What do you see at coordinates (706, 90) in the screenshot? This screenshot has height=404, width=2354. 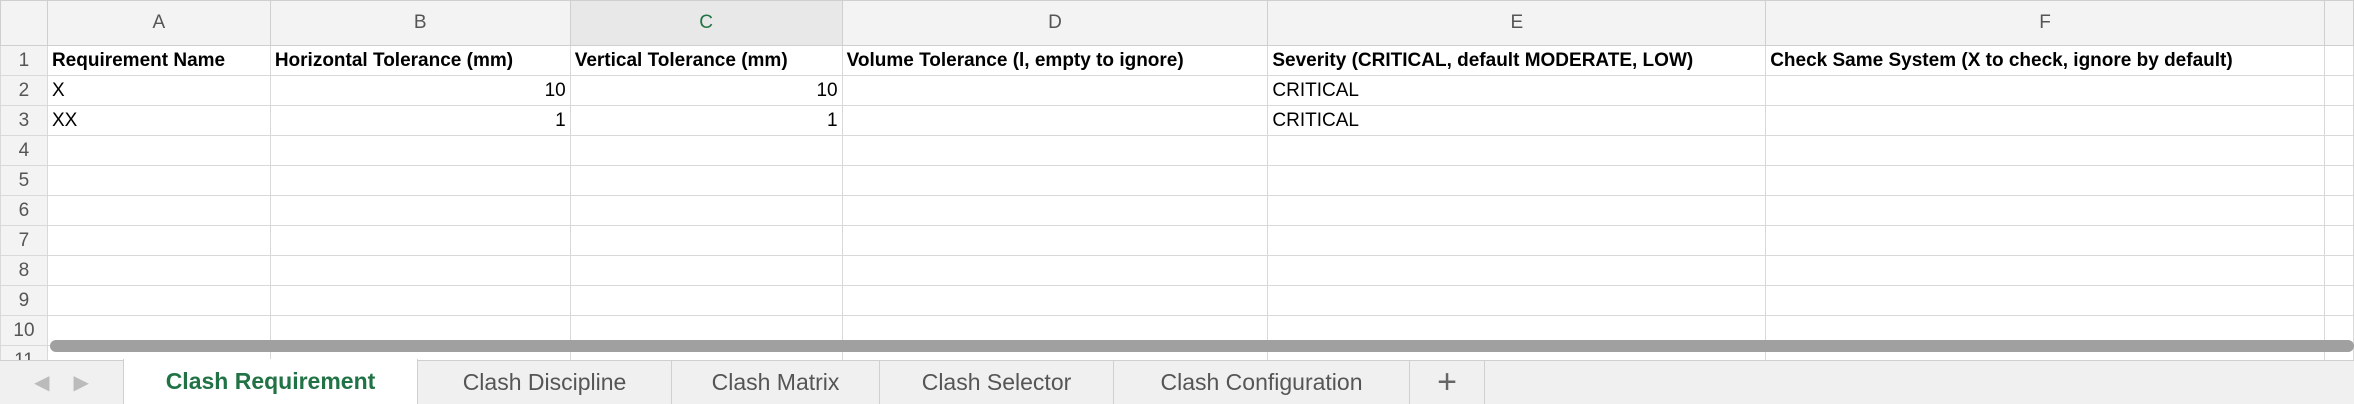 I see `cell-c2: 10` at bounding box center [706, 90].